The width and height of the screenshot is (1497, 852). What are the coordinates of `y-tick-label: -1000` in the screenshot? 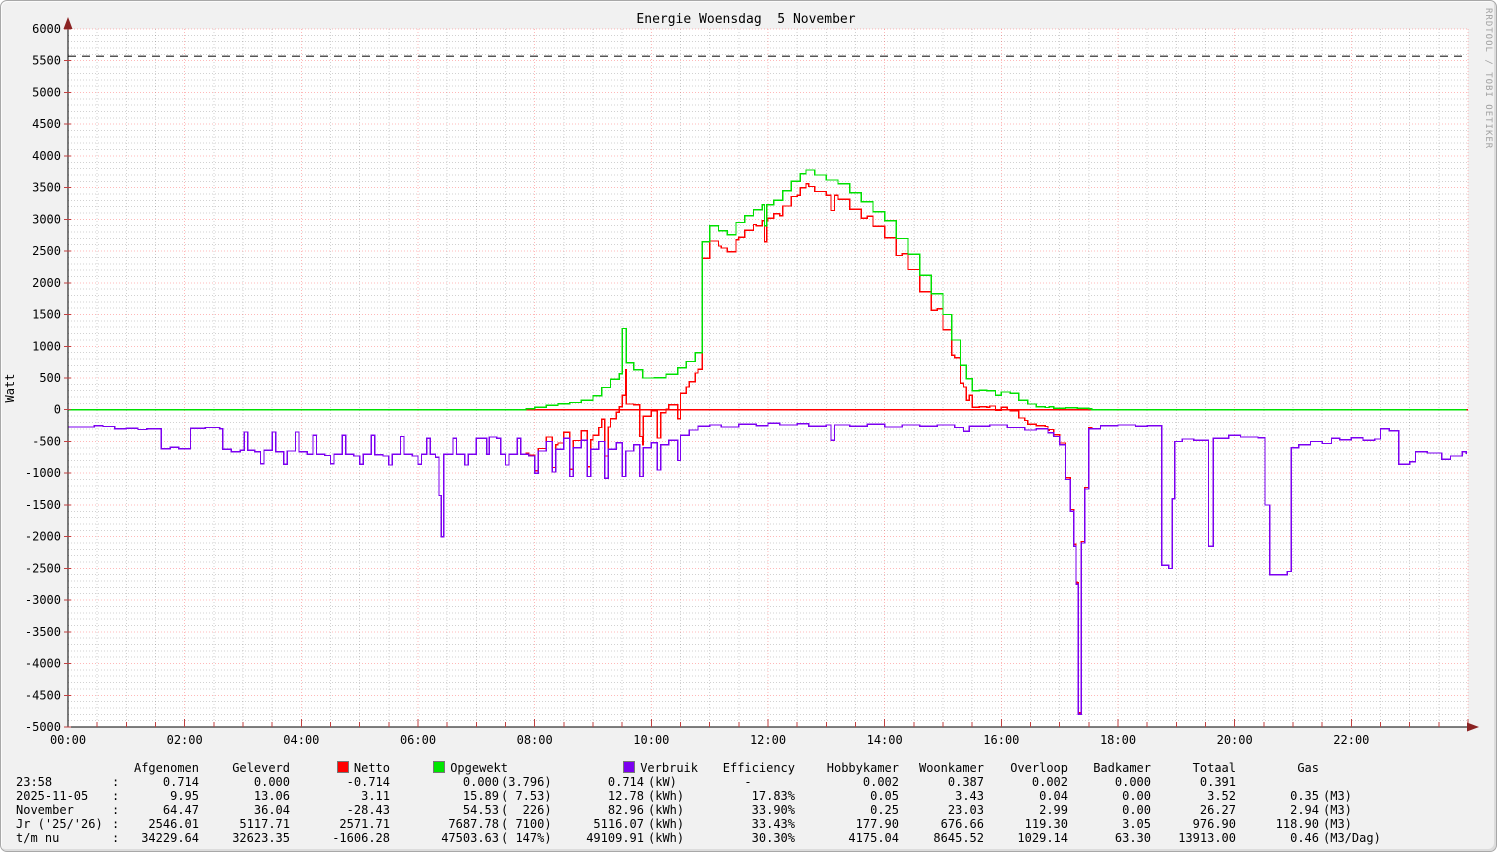 It's located at (43, 473).